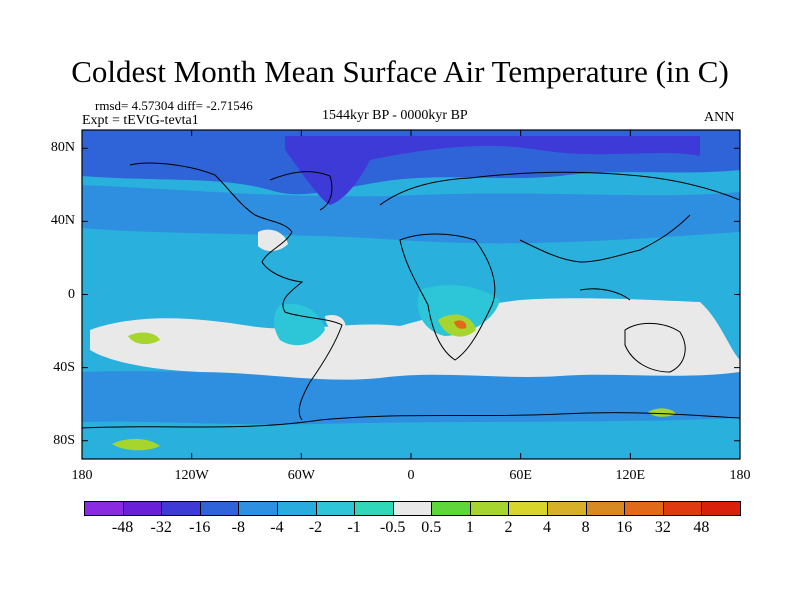  Describe the element at coordinates (354, 527) in the screenshot. I see `colorbar-label: -1` at that location.